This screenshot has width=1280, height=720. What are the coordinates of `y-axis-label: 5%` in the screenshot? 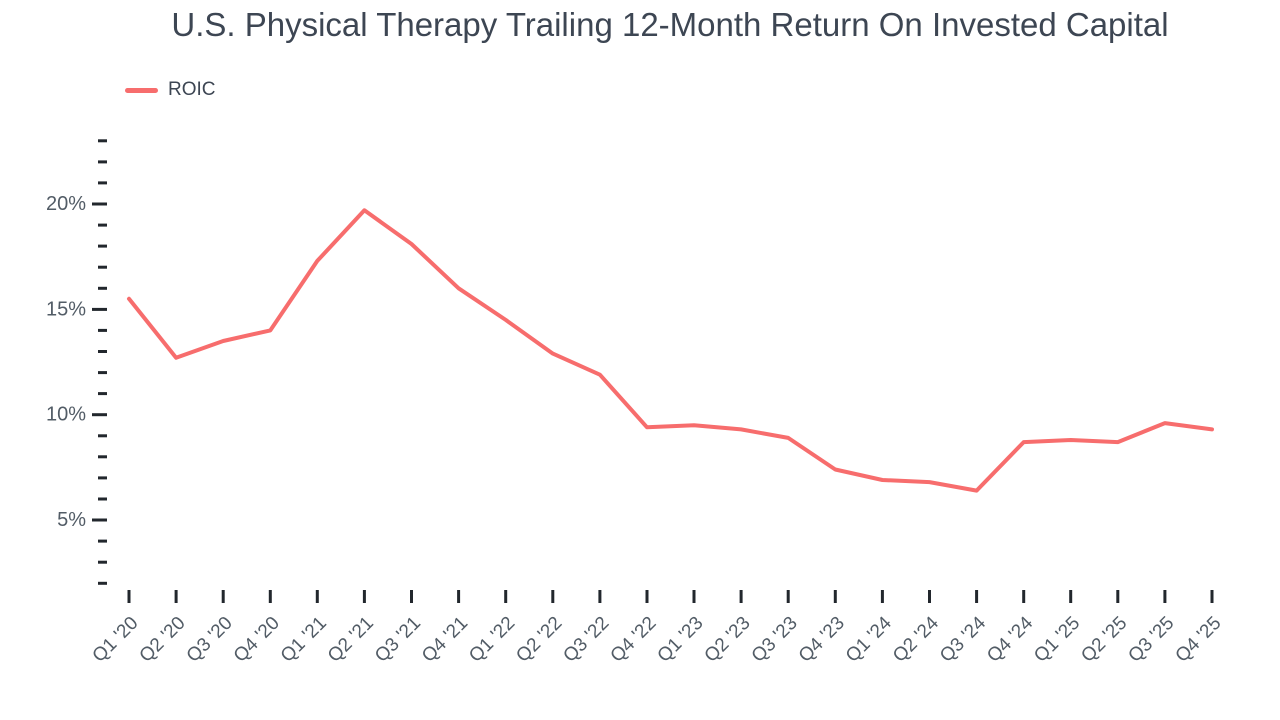 It's located at (71, 520).